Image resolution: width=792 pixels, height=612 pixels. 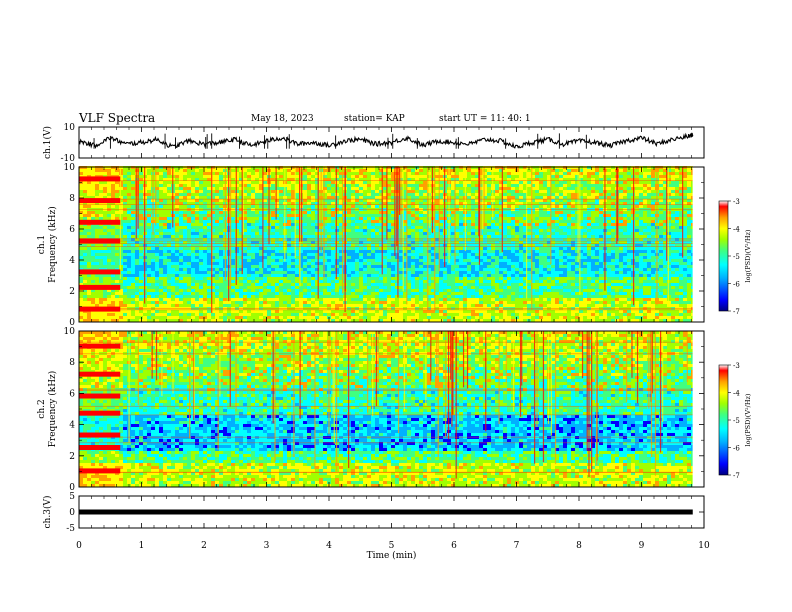 What do you see at coordinates (47, 512) in the screenshot?
I see `y-axis-label: ch.3(V)` at bounding box center [47, 512].